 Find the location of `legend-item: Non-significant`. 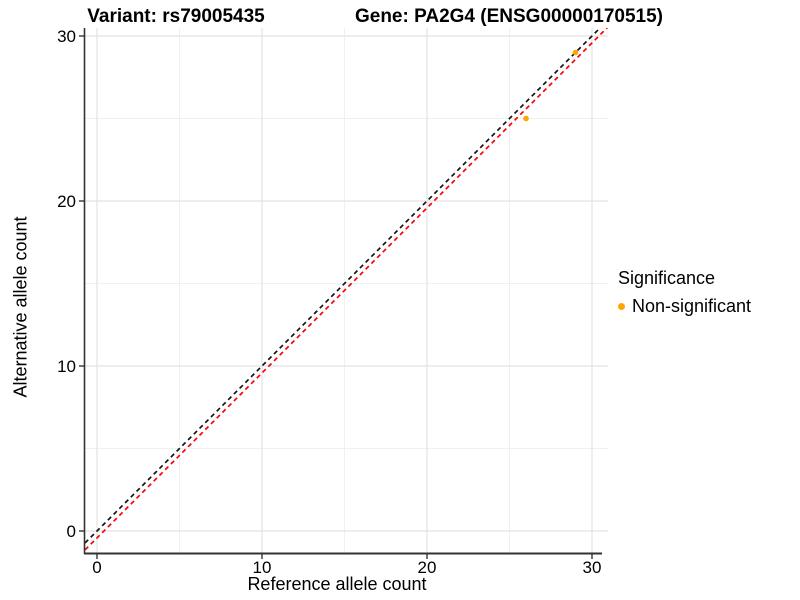

legend-item: Non-significant is located at coordinates (684, 306).